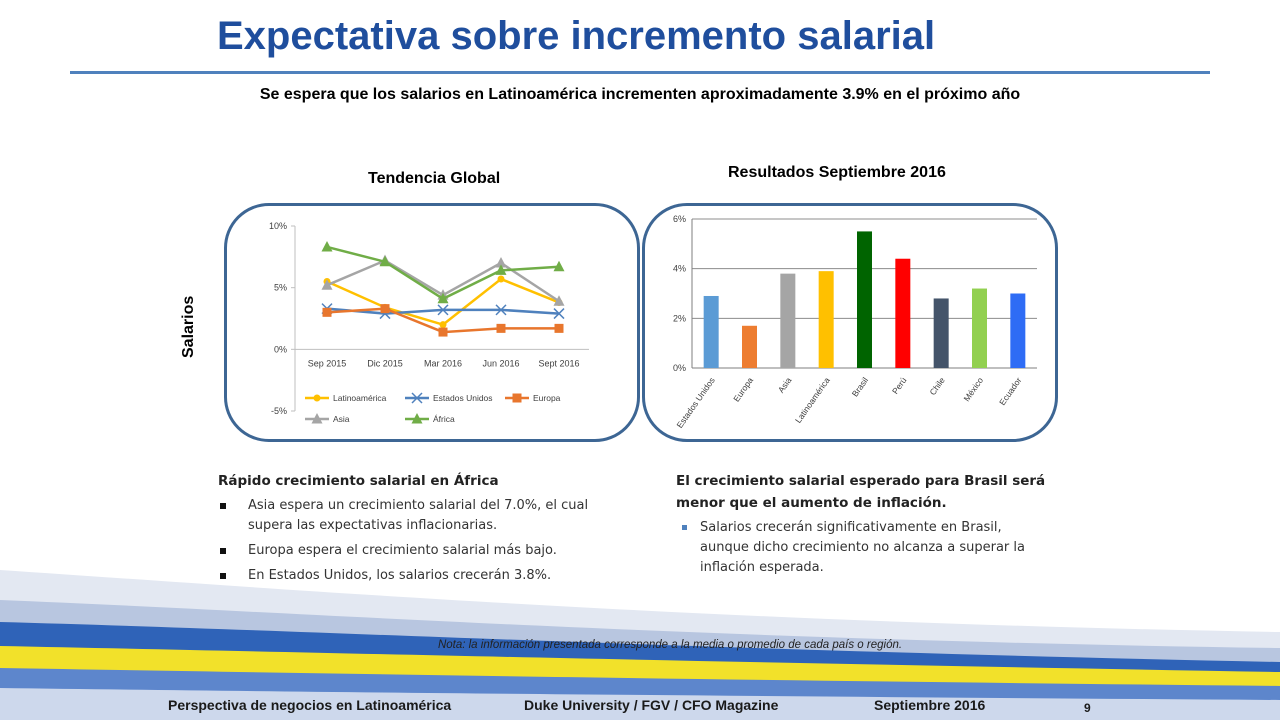  What do you see at coordinates (360, 398) in the screenshot?
I see `legend-label: Latinoamérica` at bounding box center [360, 398].